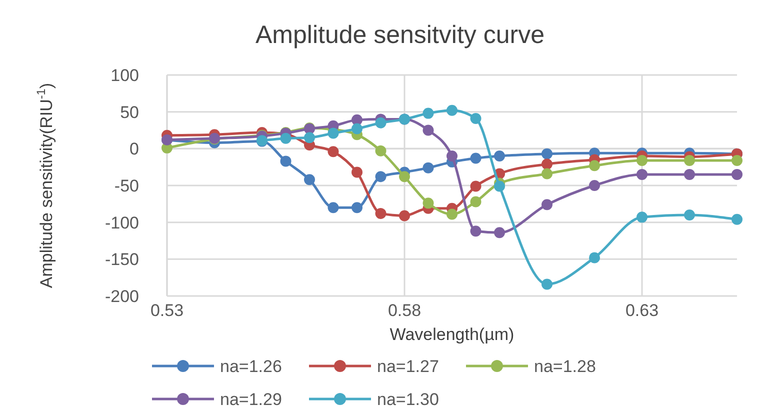 This screenshot has width=770, height=418. What do you see at coordinates (126, 186) in the screenshot?
I see `y-tick-label: -50` at bounding box center [126, 186].